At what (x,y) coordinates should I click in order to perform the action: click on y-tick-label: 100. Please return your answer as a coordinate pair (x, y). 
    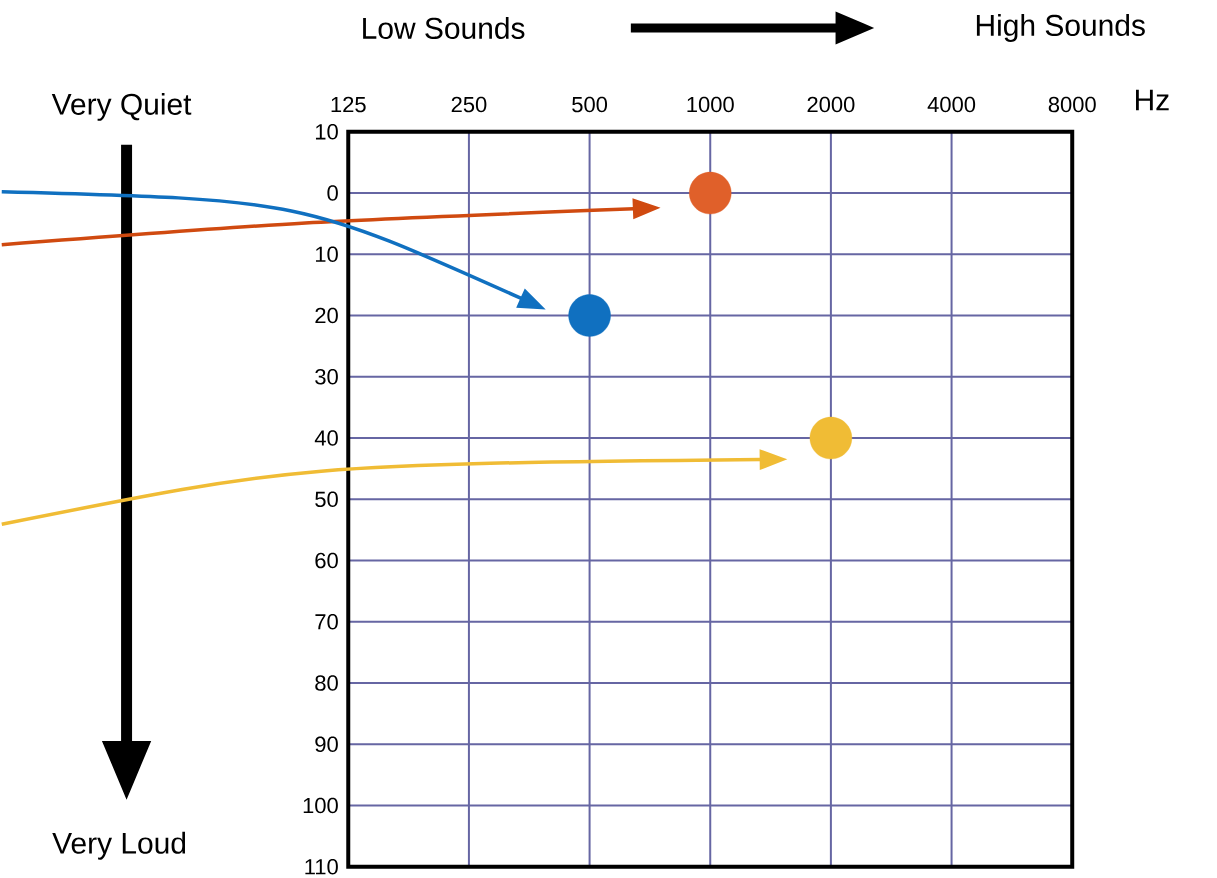
    Looking at the image, I should click on (320, 805).